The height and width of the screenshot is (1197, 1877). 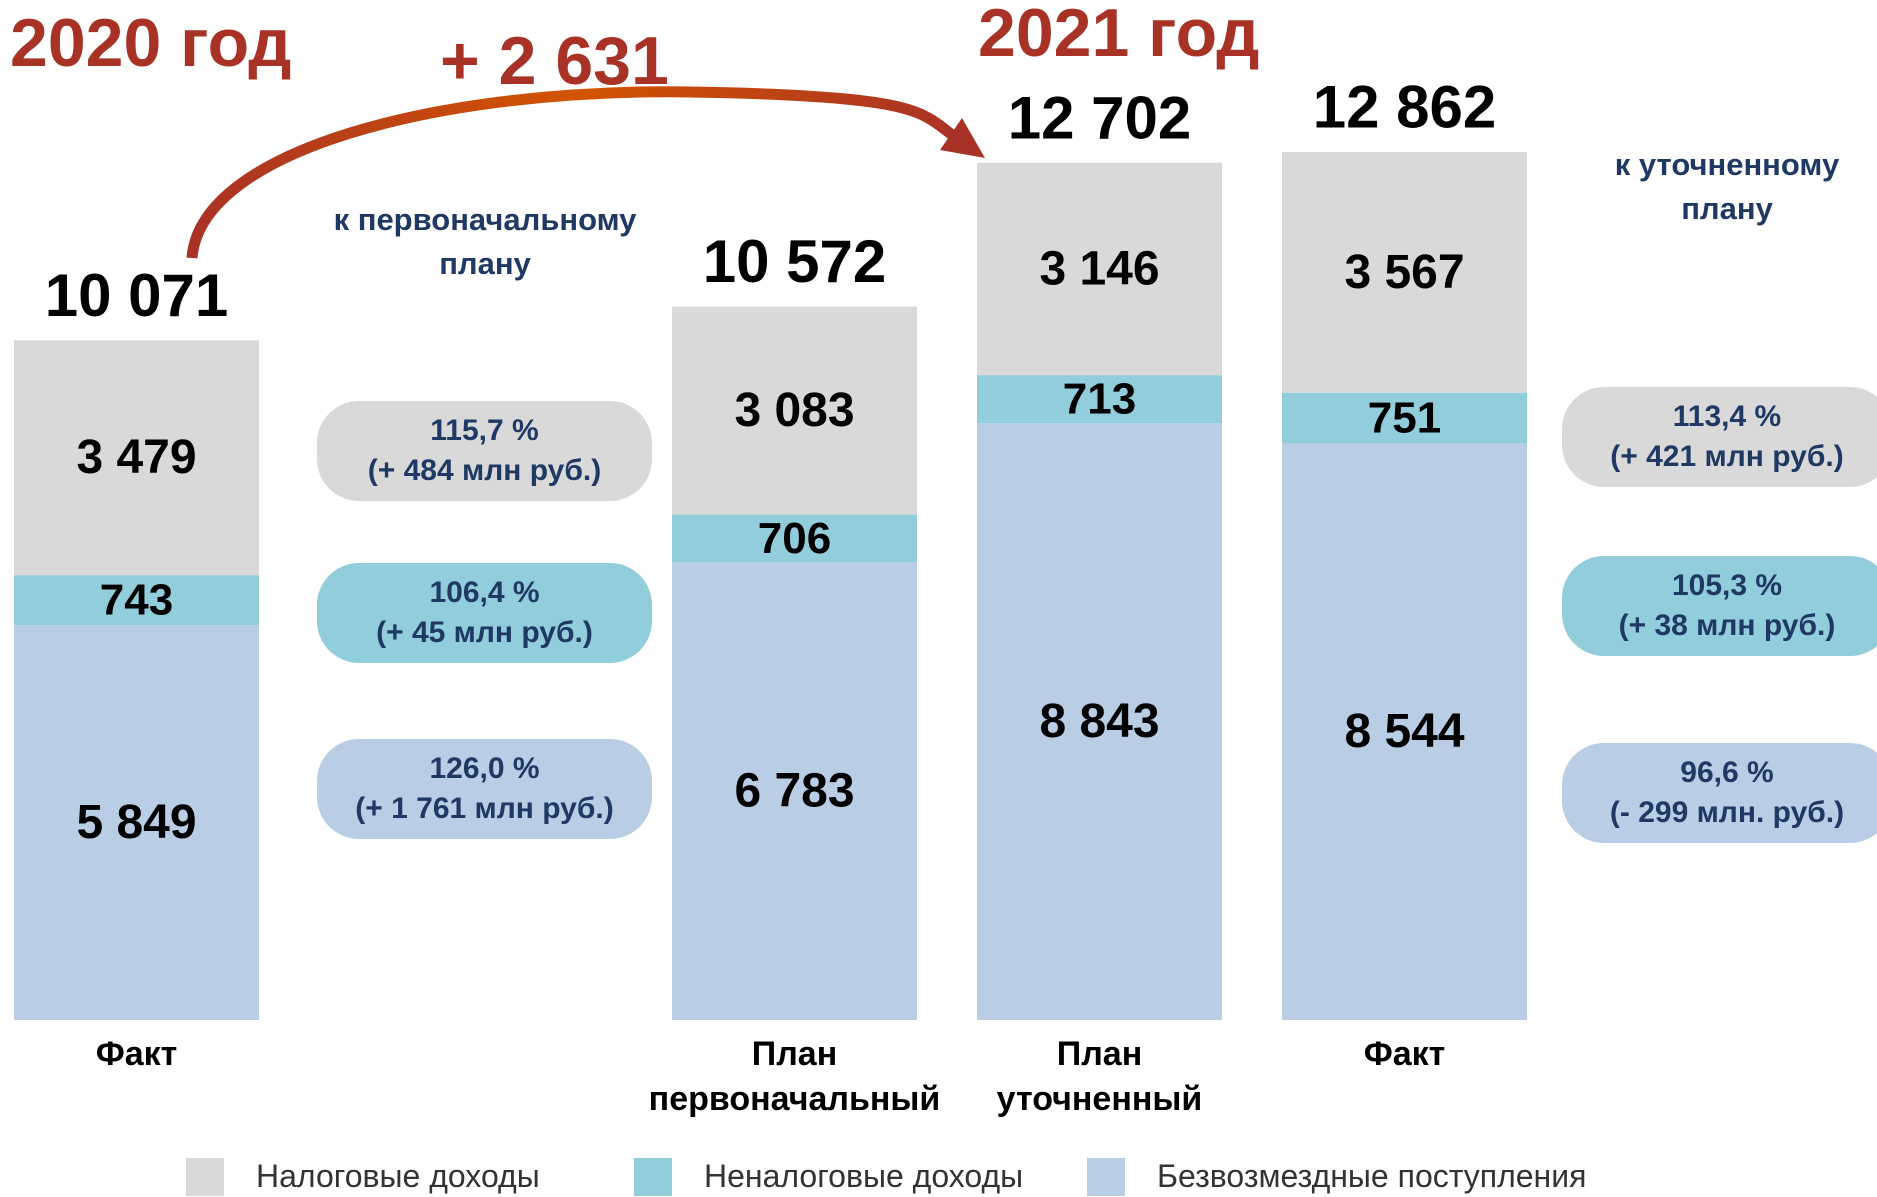 I want to click on comparison-box: 106,4 % (+ 45 млн руб.), so click(x=484, y=613).